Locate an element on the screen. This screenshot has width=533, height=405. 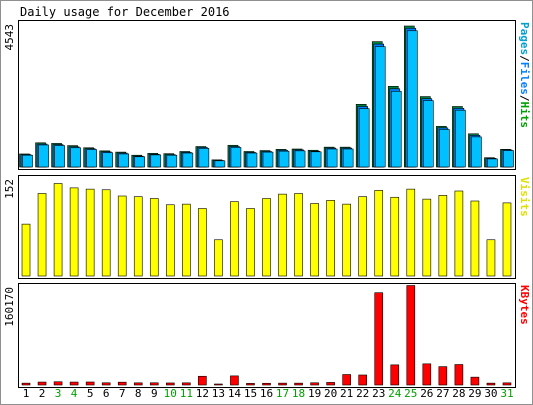
x-tick-label-day-16: 16 is located at coordinates (266, 393).